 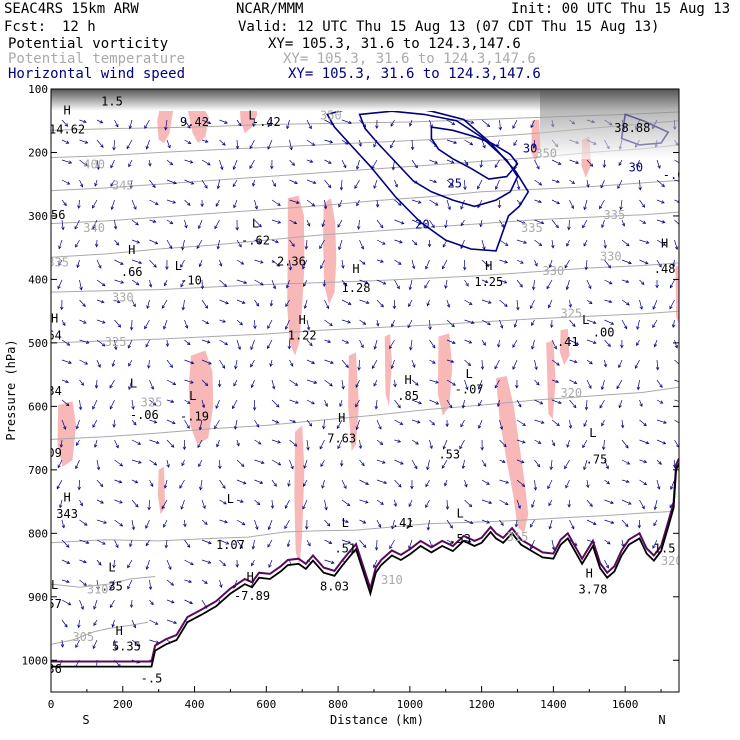 I want to click on contour-label: -.07, so click(x=469, y=390).